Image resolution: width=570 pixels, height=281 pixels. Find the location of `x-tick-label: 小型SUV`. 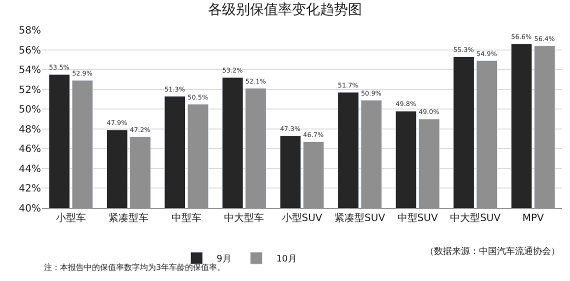

x-tick-label: 小型SUV is located at coordinates (302, 218).